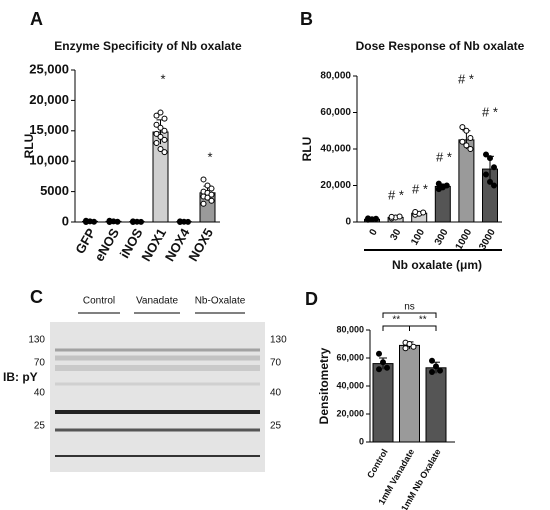 Image resolution: width=550 pixels, height=510 pixels. Describe the element at coordinates (49, 129) in the screenshot. I see `y-tick-label: 15,000` at that location.